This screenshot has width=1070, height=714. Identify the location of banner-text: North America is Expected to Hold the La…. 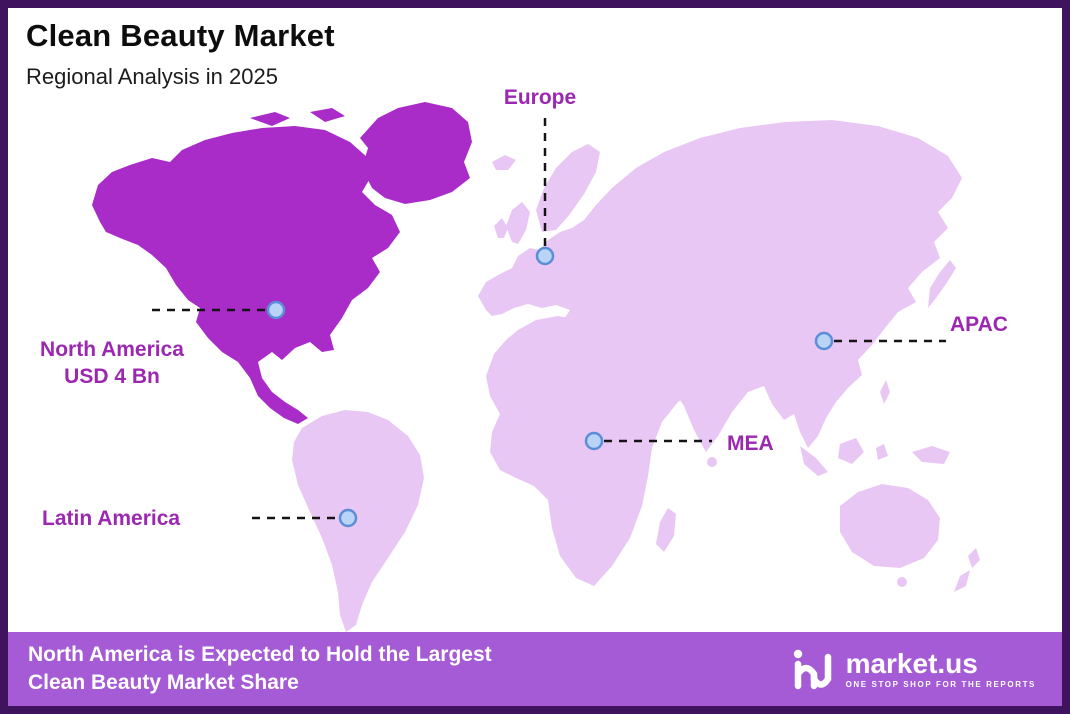
(260, 669).